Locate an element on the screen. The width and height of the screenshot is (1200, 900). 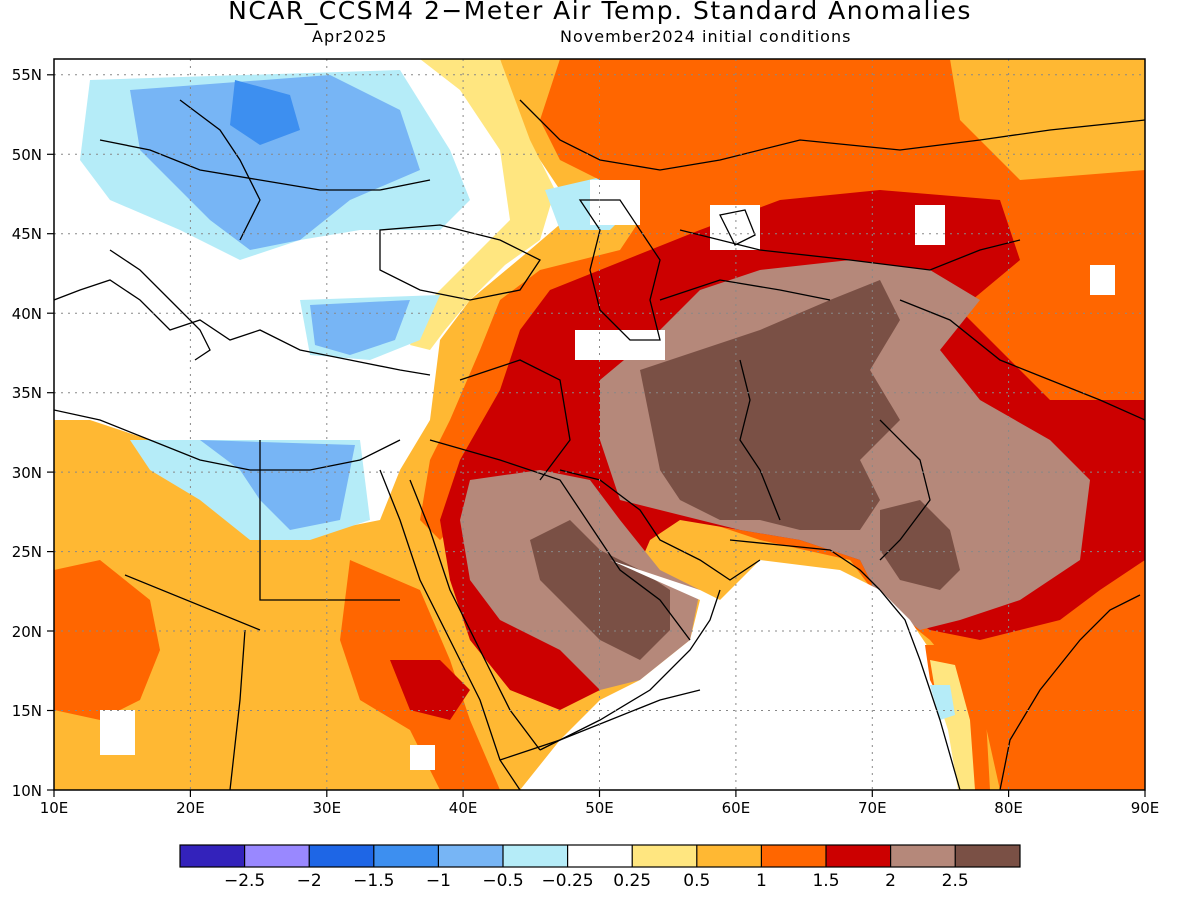
border-turkmen is located at coordinates (745, 290).